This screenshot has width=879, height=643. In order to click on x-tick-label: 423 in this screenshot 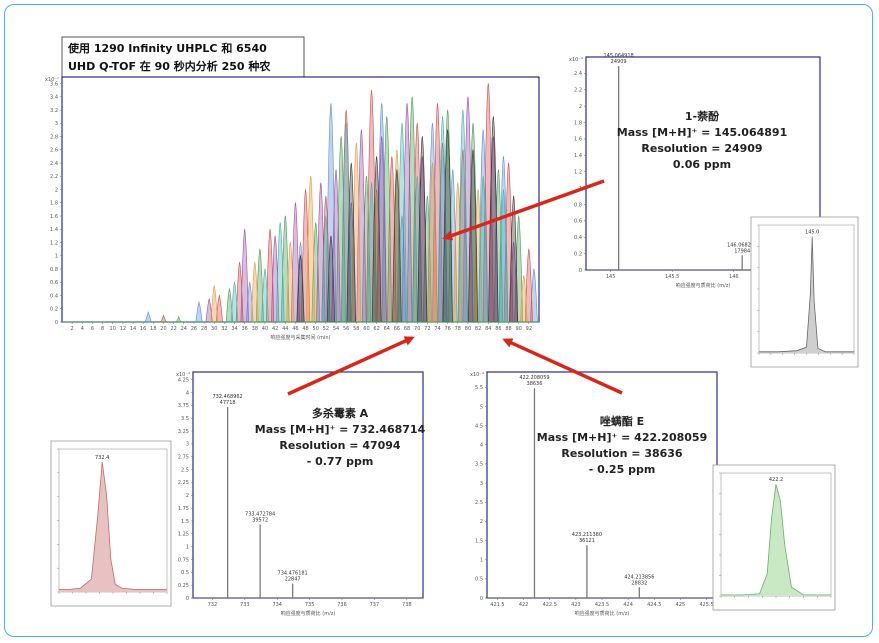, I will do `click(576, 605)`.